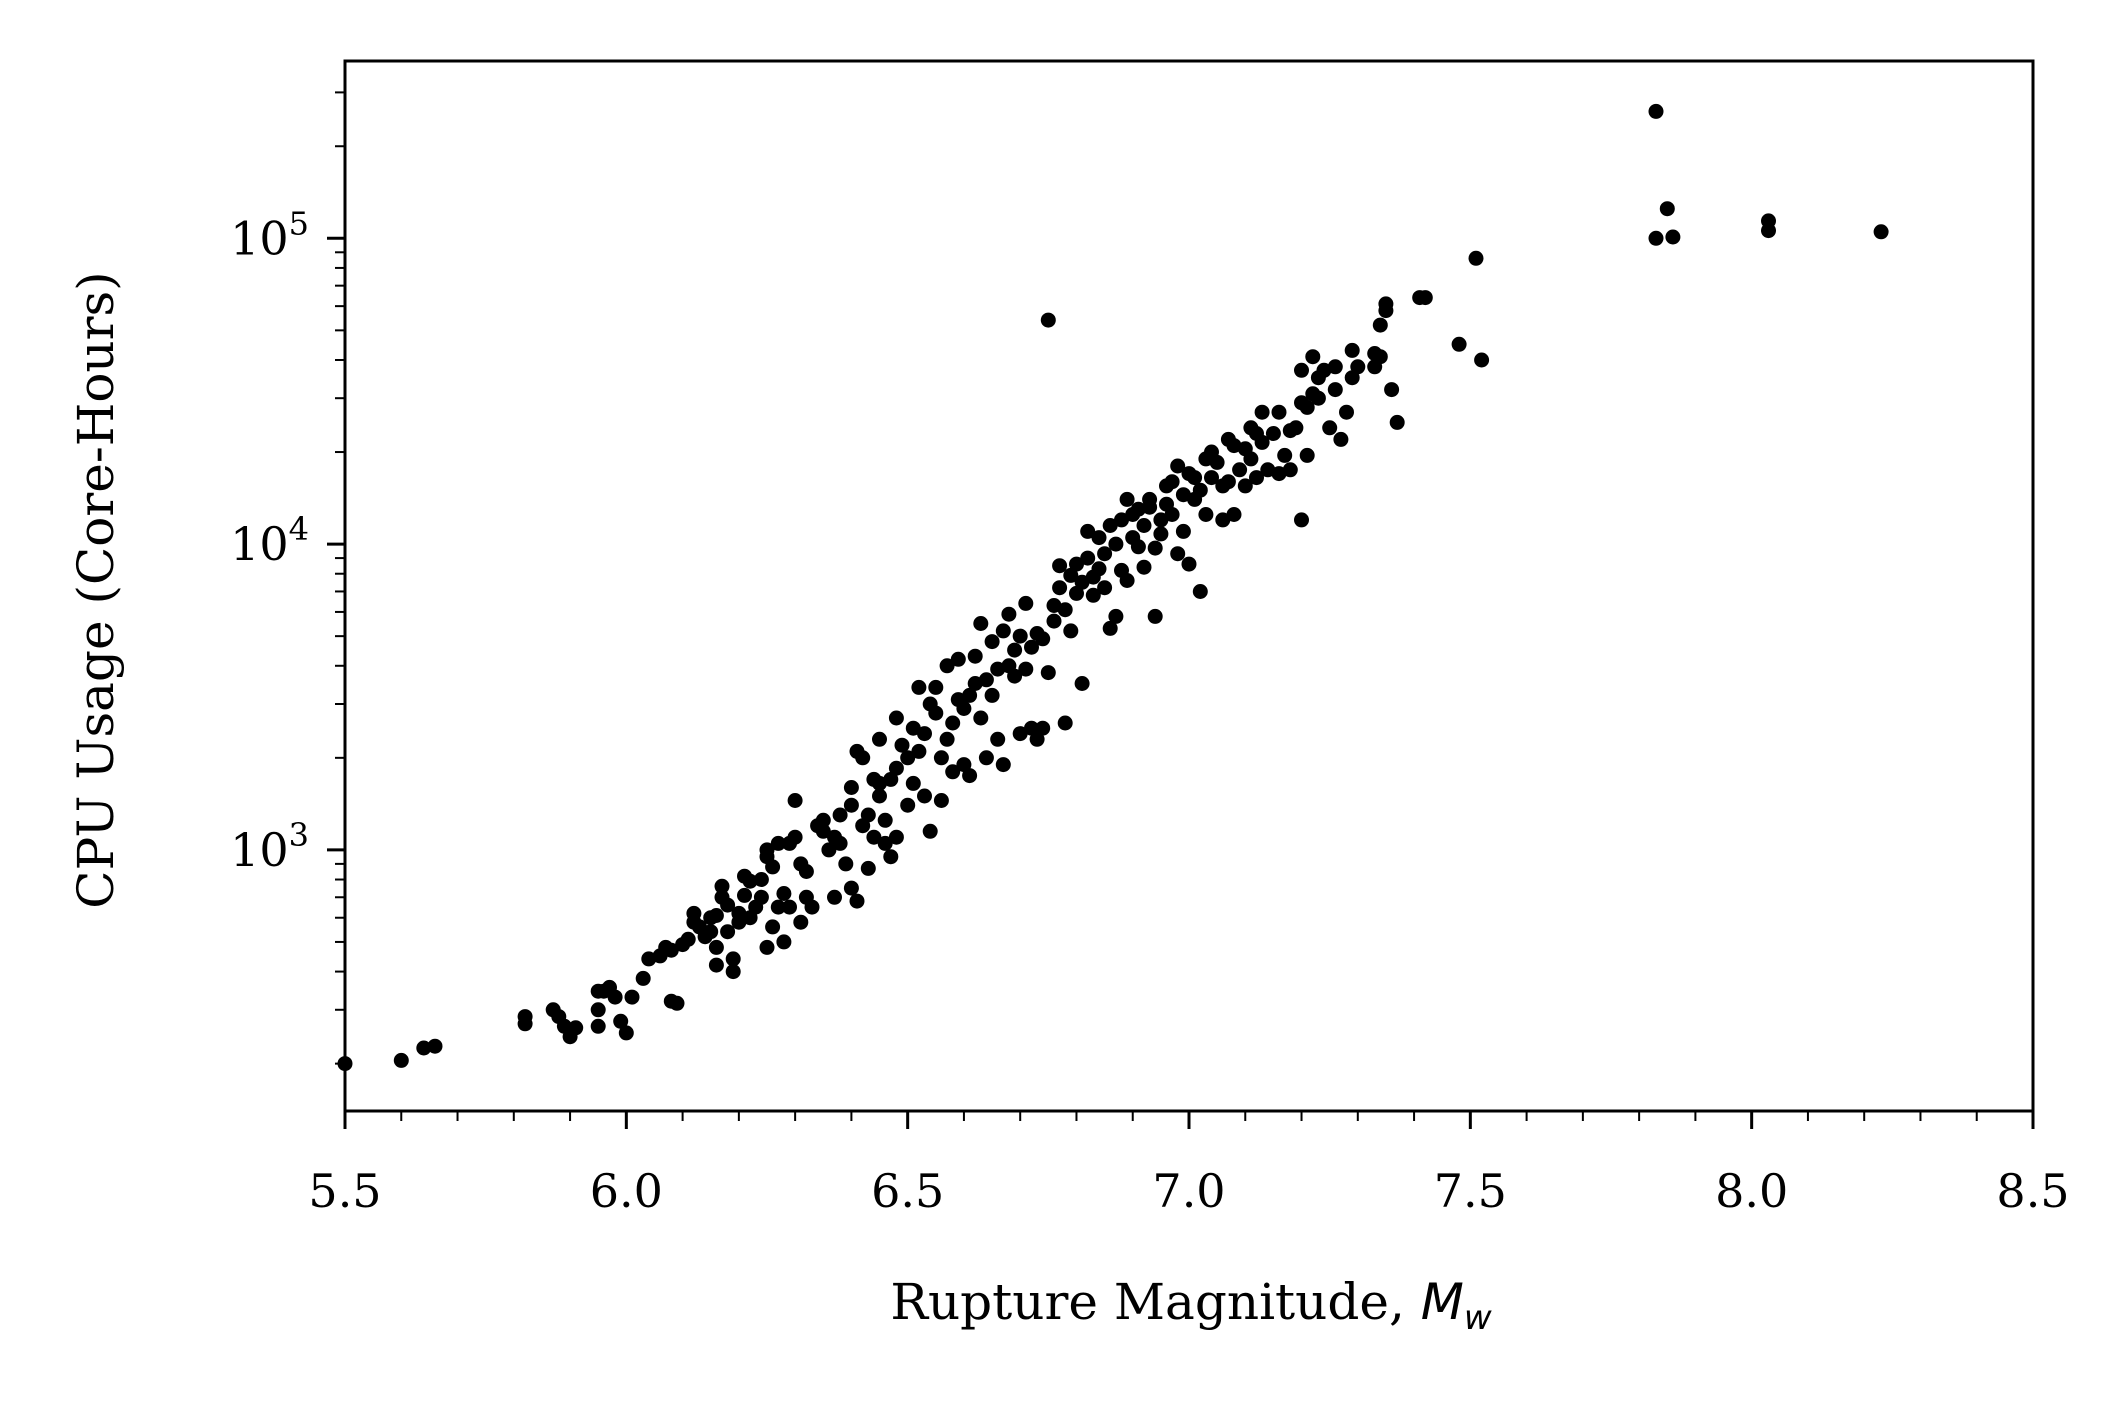  What do you see at coordinates (259, 850) in the screenshot?
I see `y-tick-base: 10` at bounding box center [259, 850].